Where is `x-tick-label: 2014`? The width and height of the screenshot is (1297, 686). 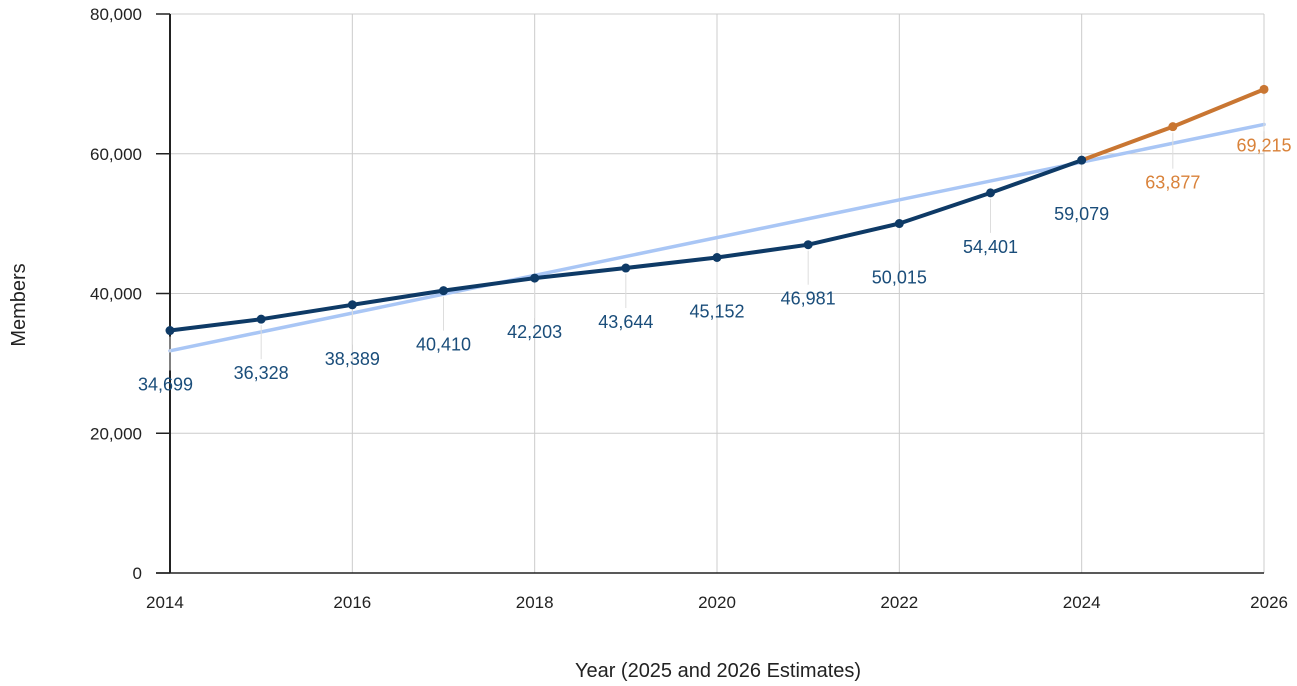
x-tick-label: 2014 is located at coordinates (165, 602).